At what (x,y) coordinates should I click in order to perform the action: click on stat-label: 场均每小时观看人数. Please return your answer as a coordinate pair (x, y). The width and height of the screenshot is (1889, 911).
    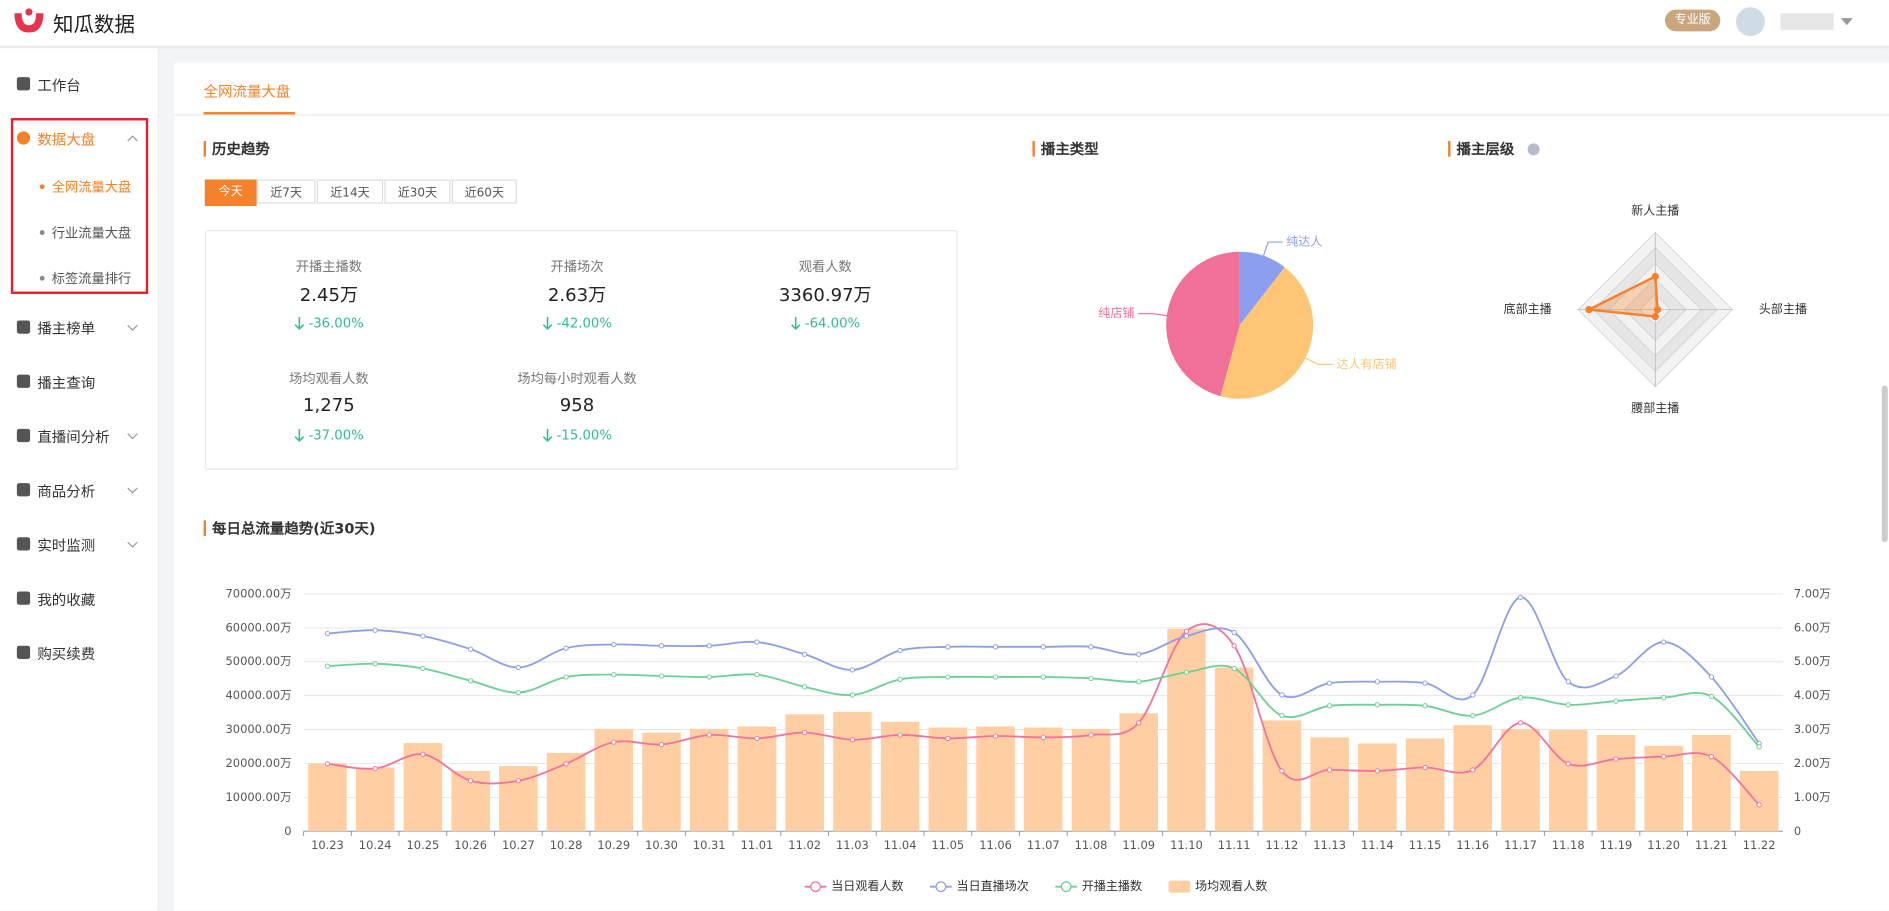
    Looking at the image, I should click on (577, 379).